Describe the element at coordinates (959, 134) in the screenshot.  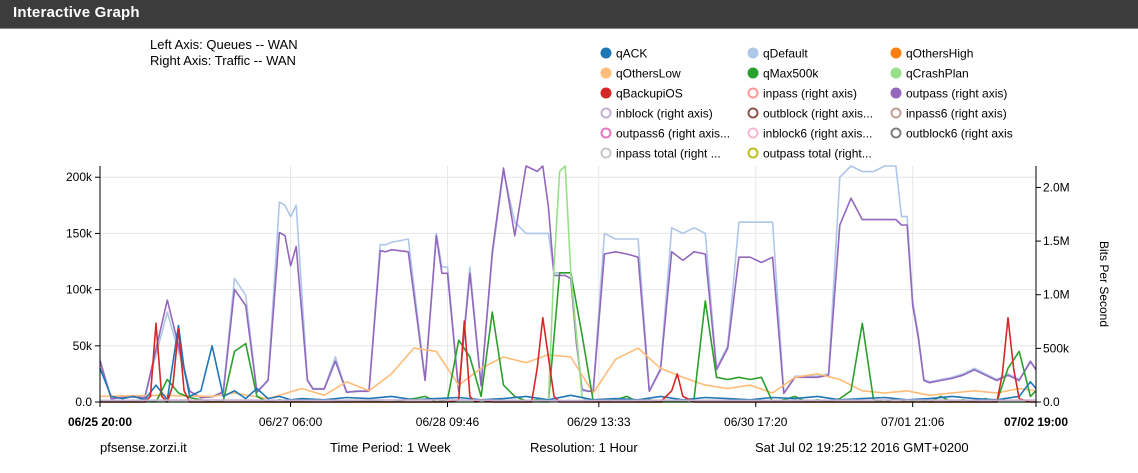
I see `legend-label: outblock6 (right axis` at that location.